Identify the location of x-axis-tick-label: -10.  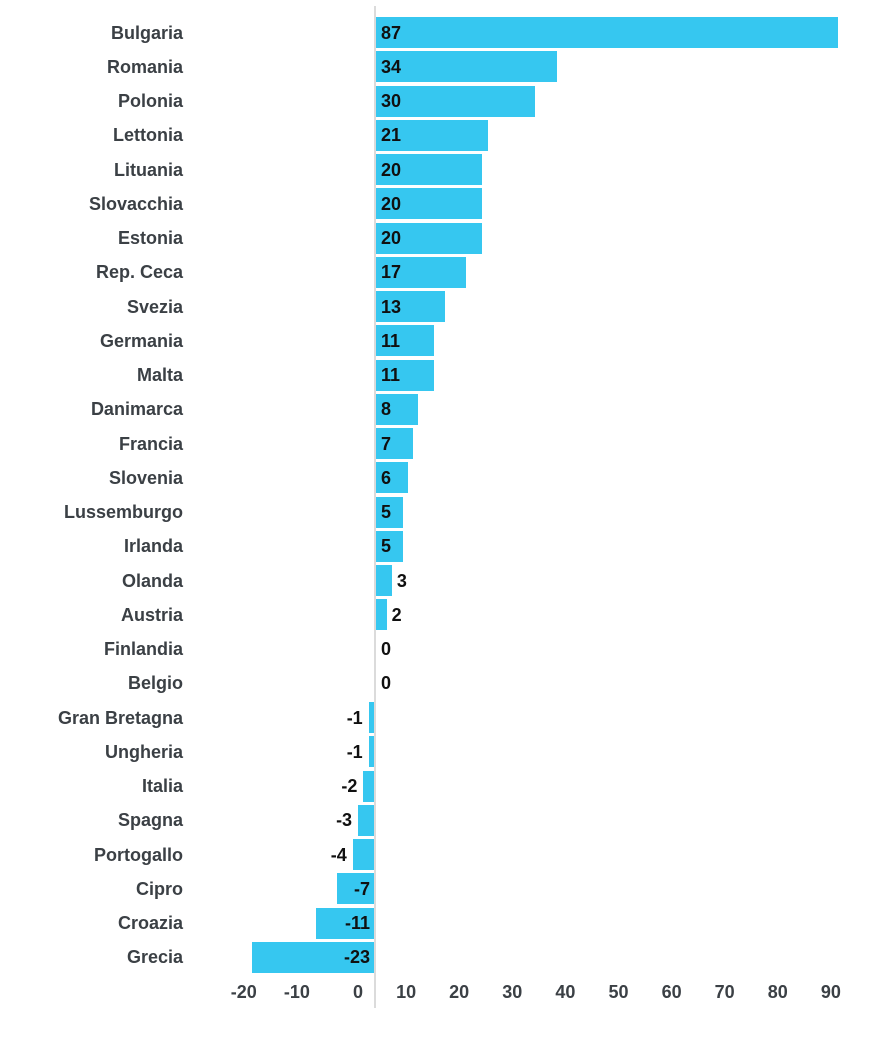
(296, 992).